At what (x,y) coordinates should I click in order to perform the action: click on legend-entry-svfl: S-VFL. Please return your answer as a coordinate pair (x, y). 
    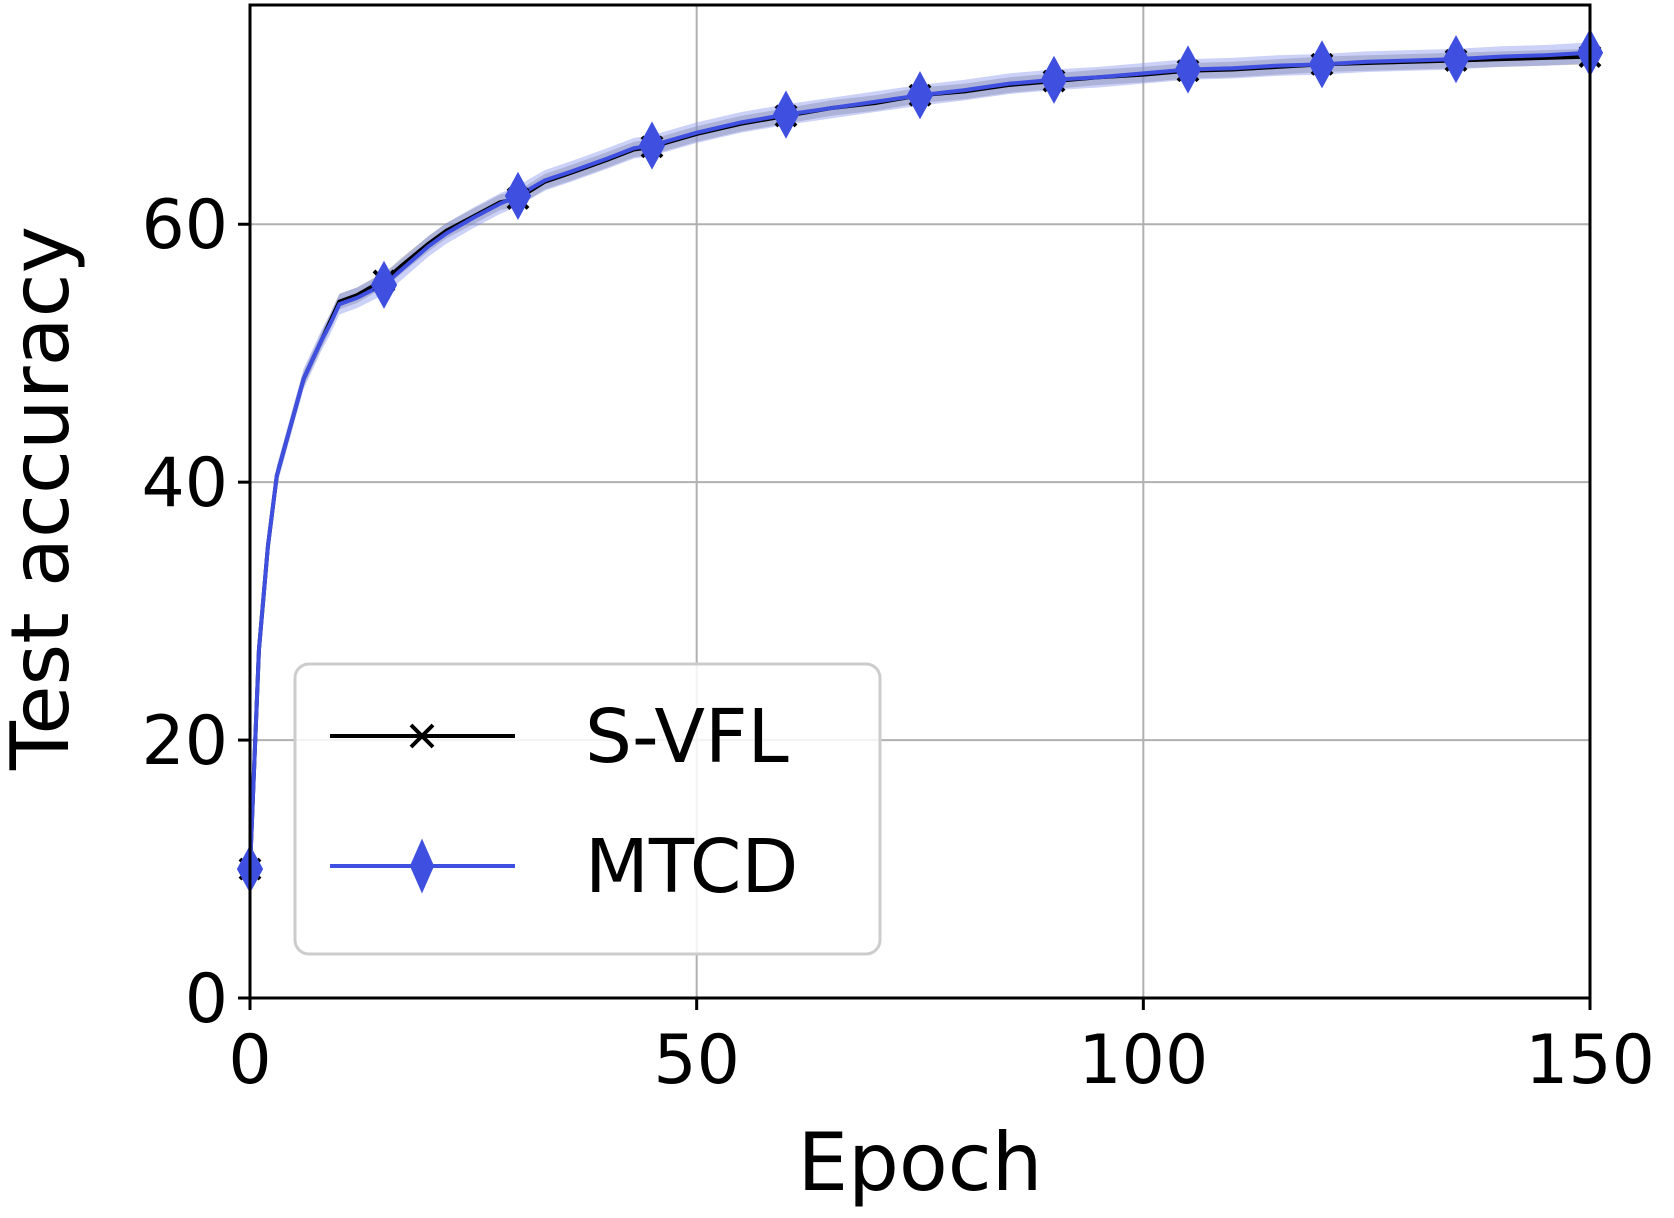
    Looking at the image, I should click on (559, 737).